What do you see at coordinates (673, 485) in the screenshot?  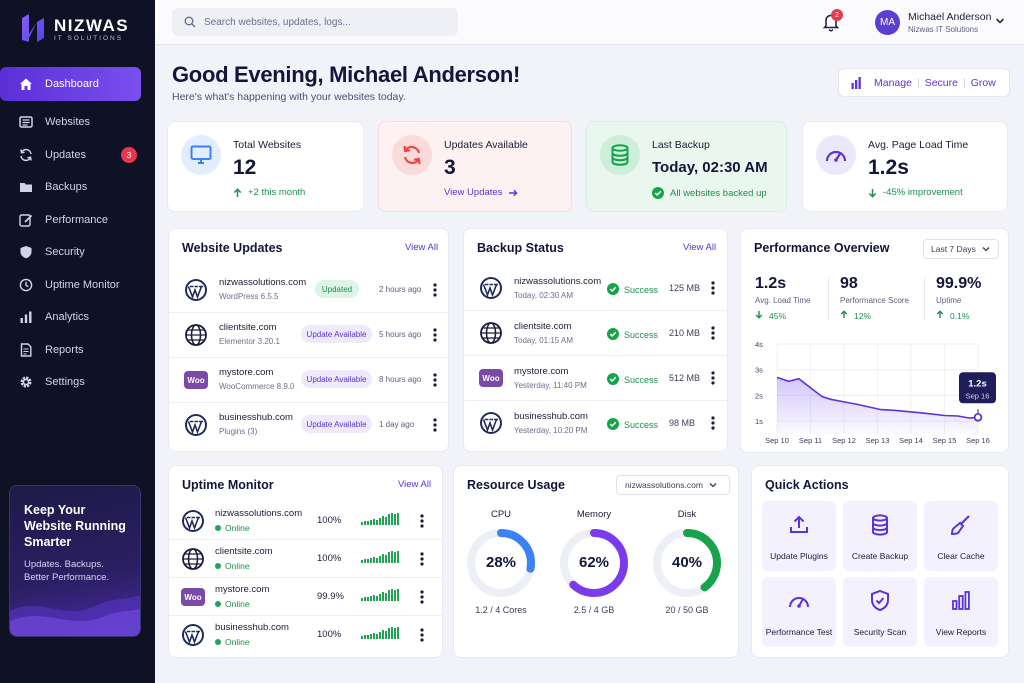 I see `site-select: nizwassolutions.com` at bounding box center [673, 485].